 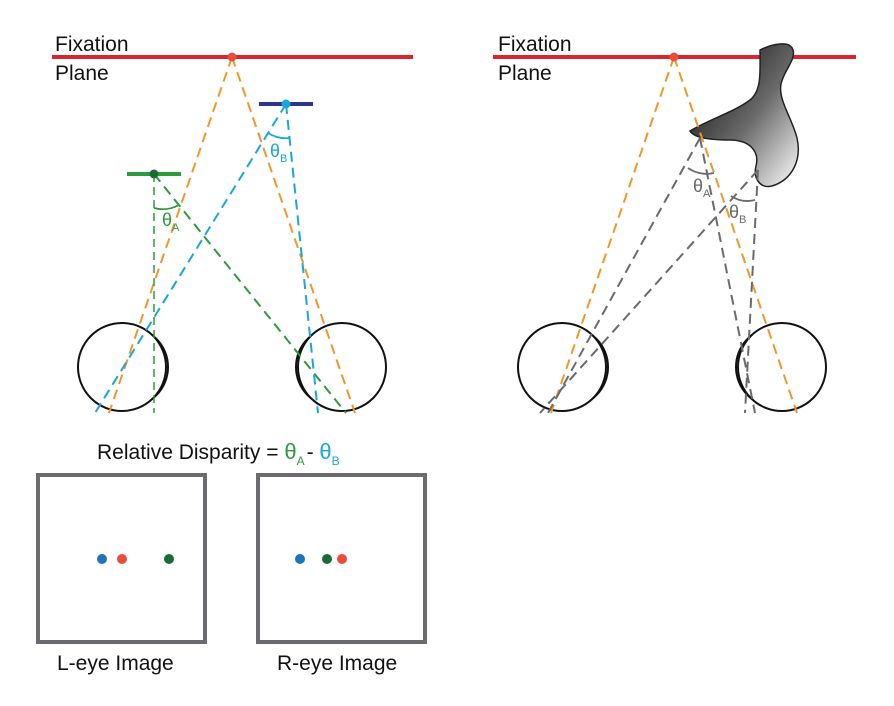 I want to click on orange-sightline-right, so click(x=293, y=235).